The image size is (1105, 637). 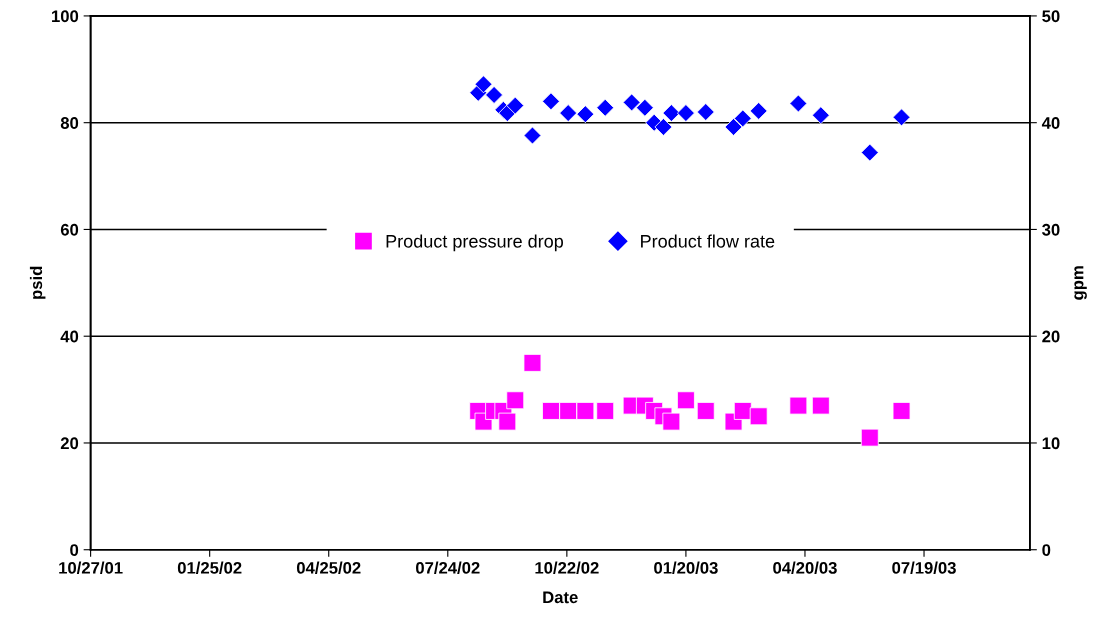 I want to click on y-tick-label: 60, so click(x=69, y=229).